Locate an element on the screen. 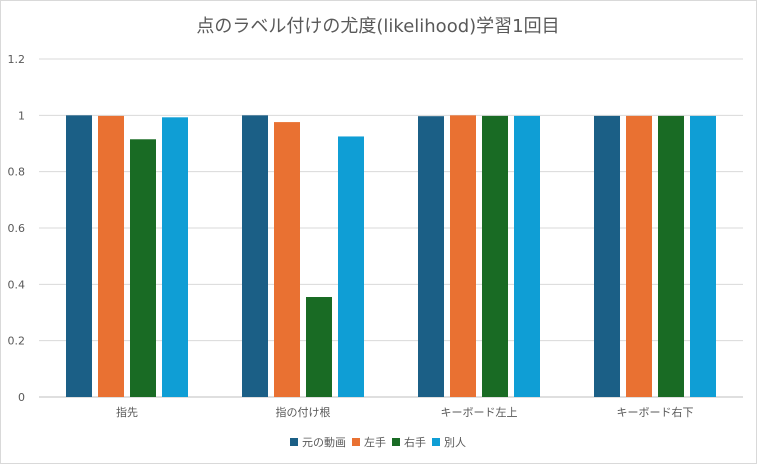 This screenshot has width=757, height=464. y-tick-label: 0 is located at coordinates (21, 397).